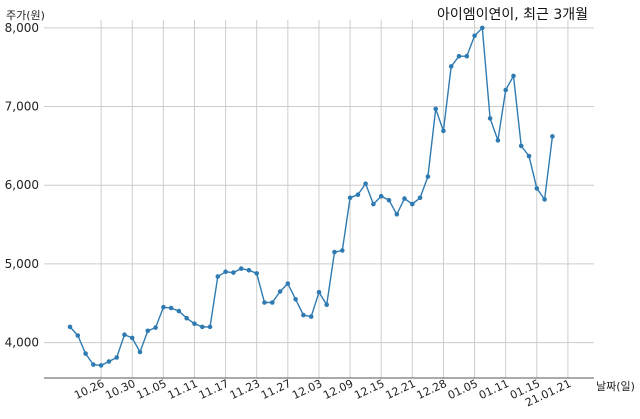  Describe the element at coordinates (214, 389) in the screenshot. I see `x-tick-label: 11.17` at that location.